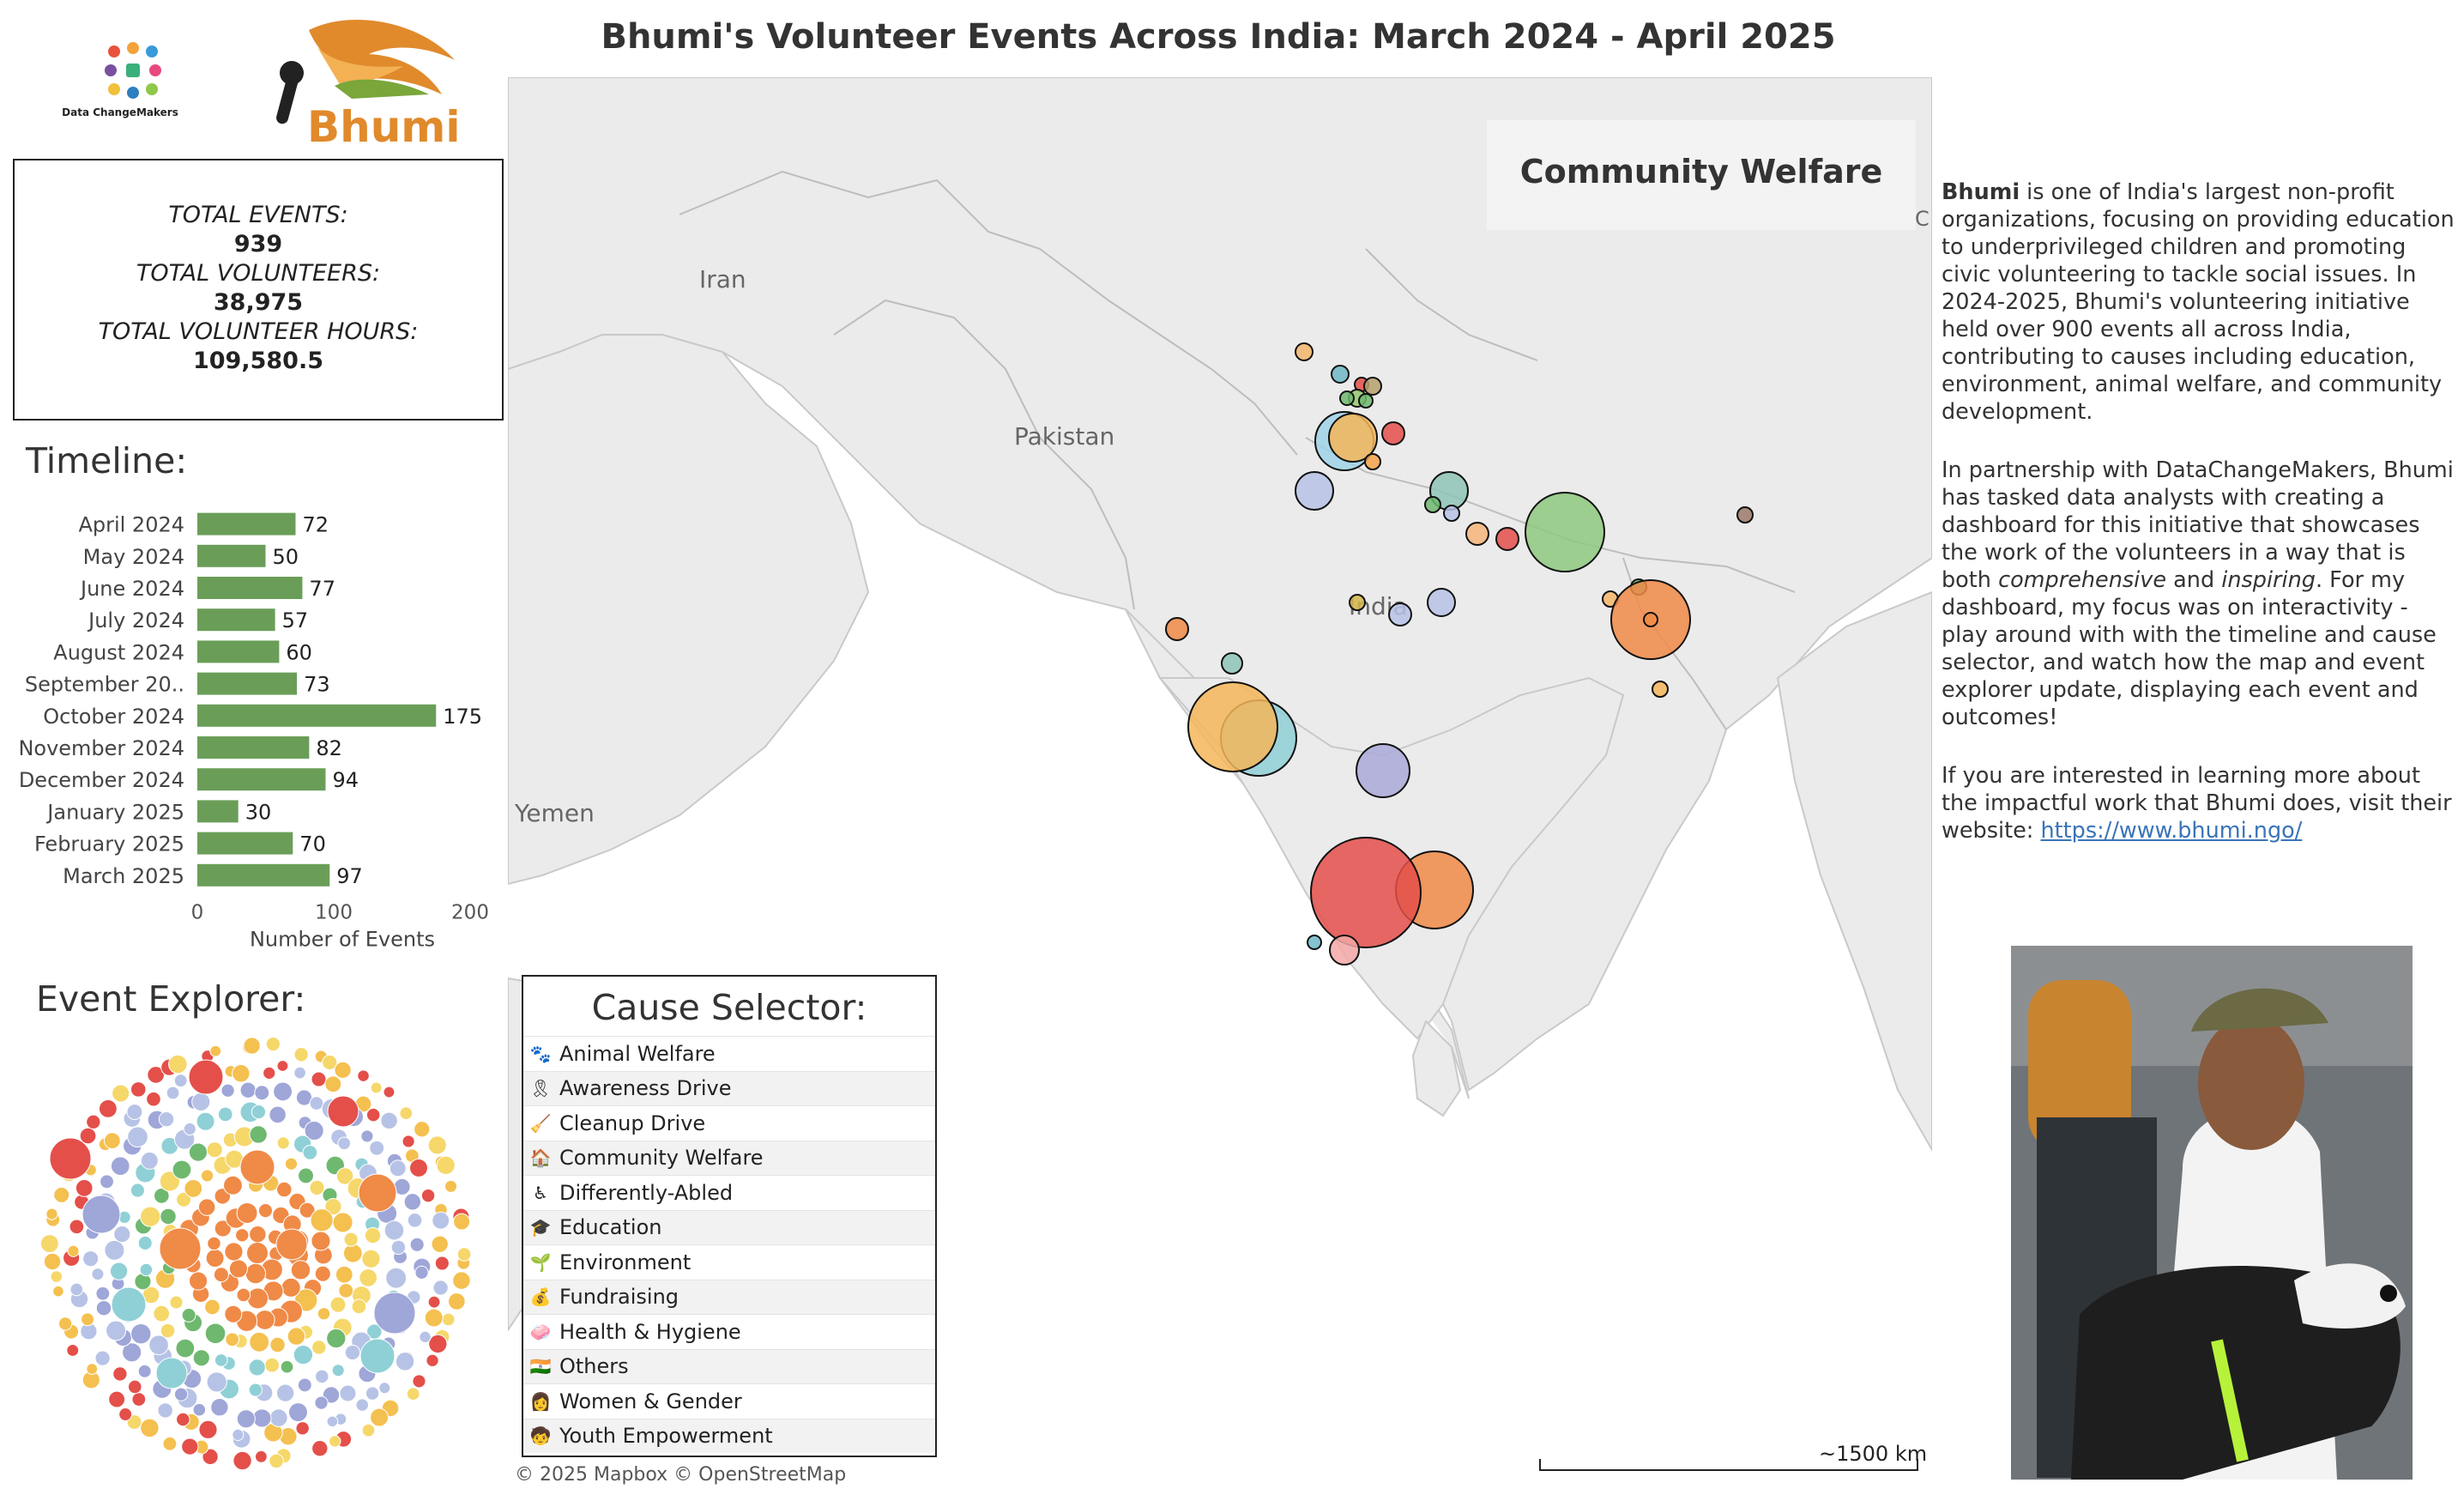 The width and height of the screenshot is (2464, 1495). What do you see at coordinates (729, 1365) in the screenshot?
I see `cause-item-others: 🇮🇳 Others` at bounding box center [729, 1365].